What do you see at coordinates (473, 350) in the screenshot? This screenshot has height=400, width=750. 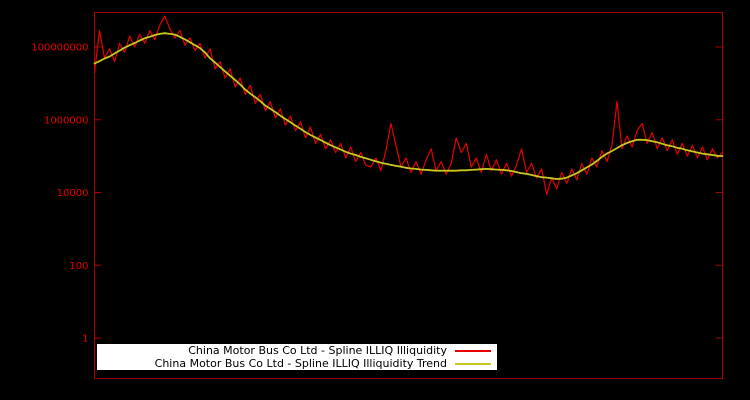 I see `legend-line-sample-red` at bounding box center [473, 350].